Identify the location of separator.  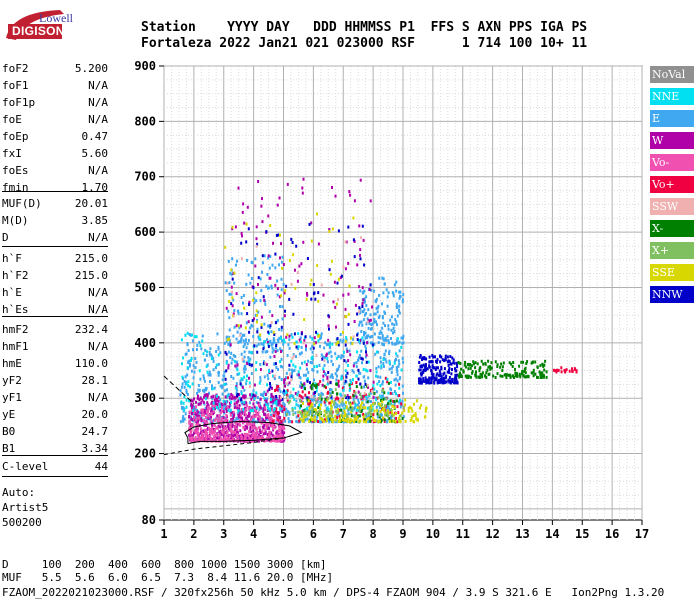
(55, 455).